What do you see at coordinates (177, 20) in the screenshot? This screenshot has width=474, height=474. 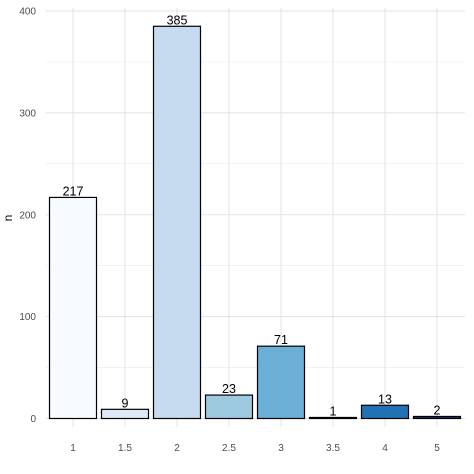 I see `bar-value-label: 385` at bounding box center [177, 20].